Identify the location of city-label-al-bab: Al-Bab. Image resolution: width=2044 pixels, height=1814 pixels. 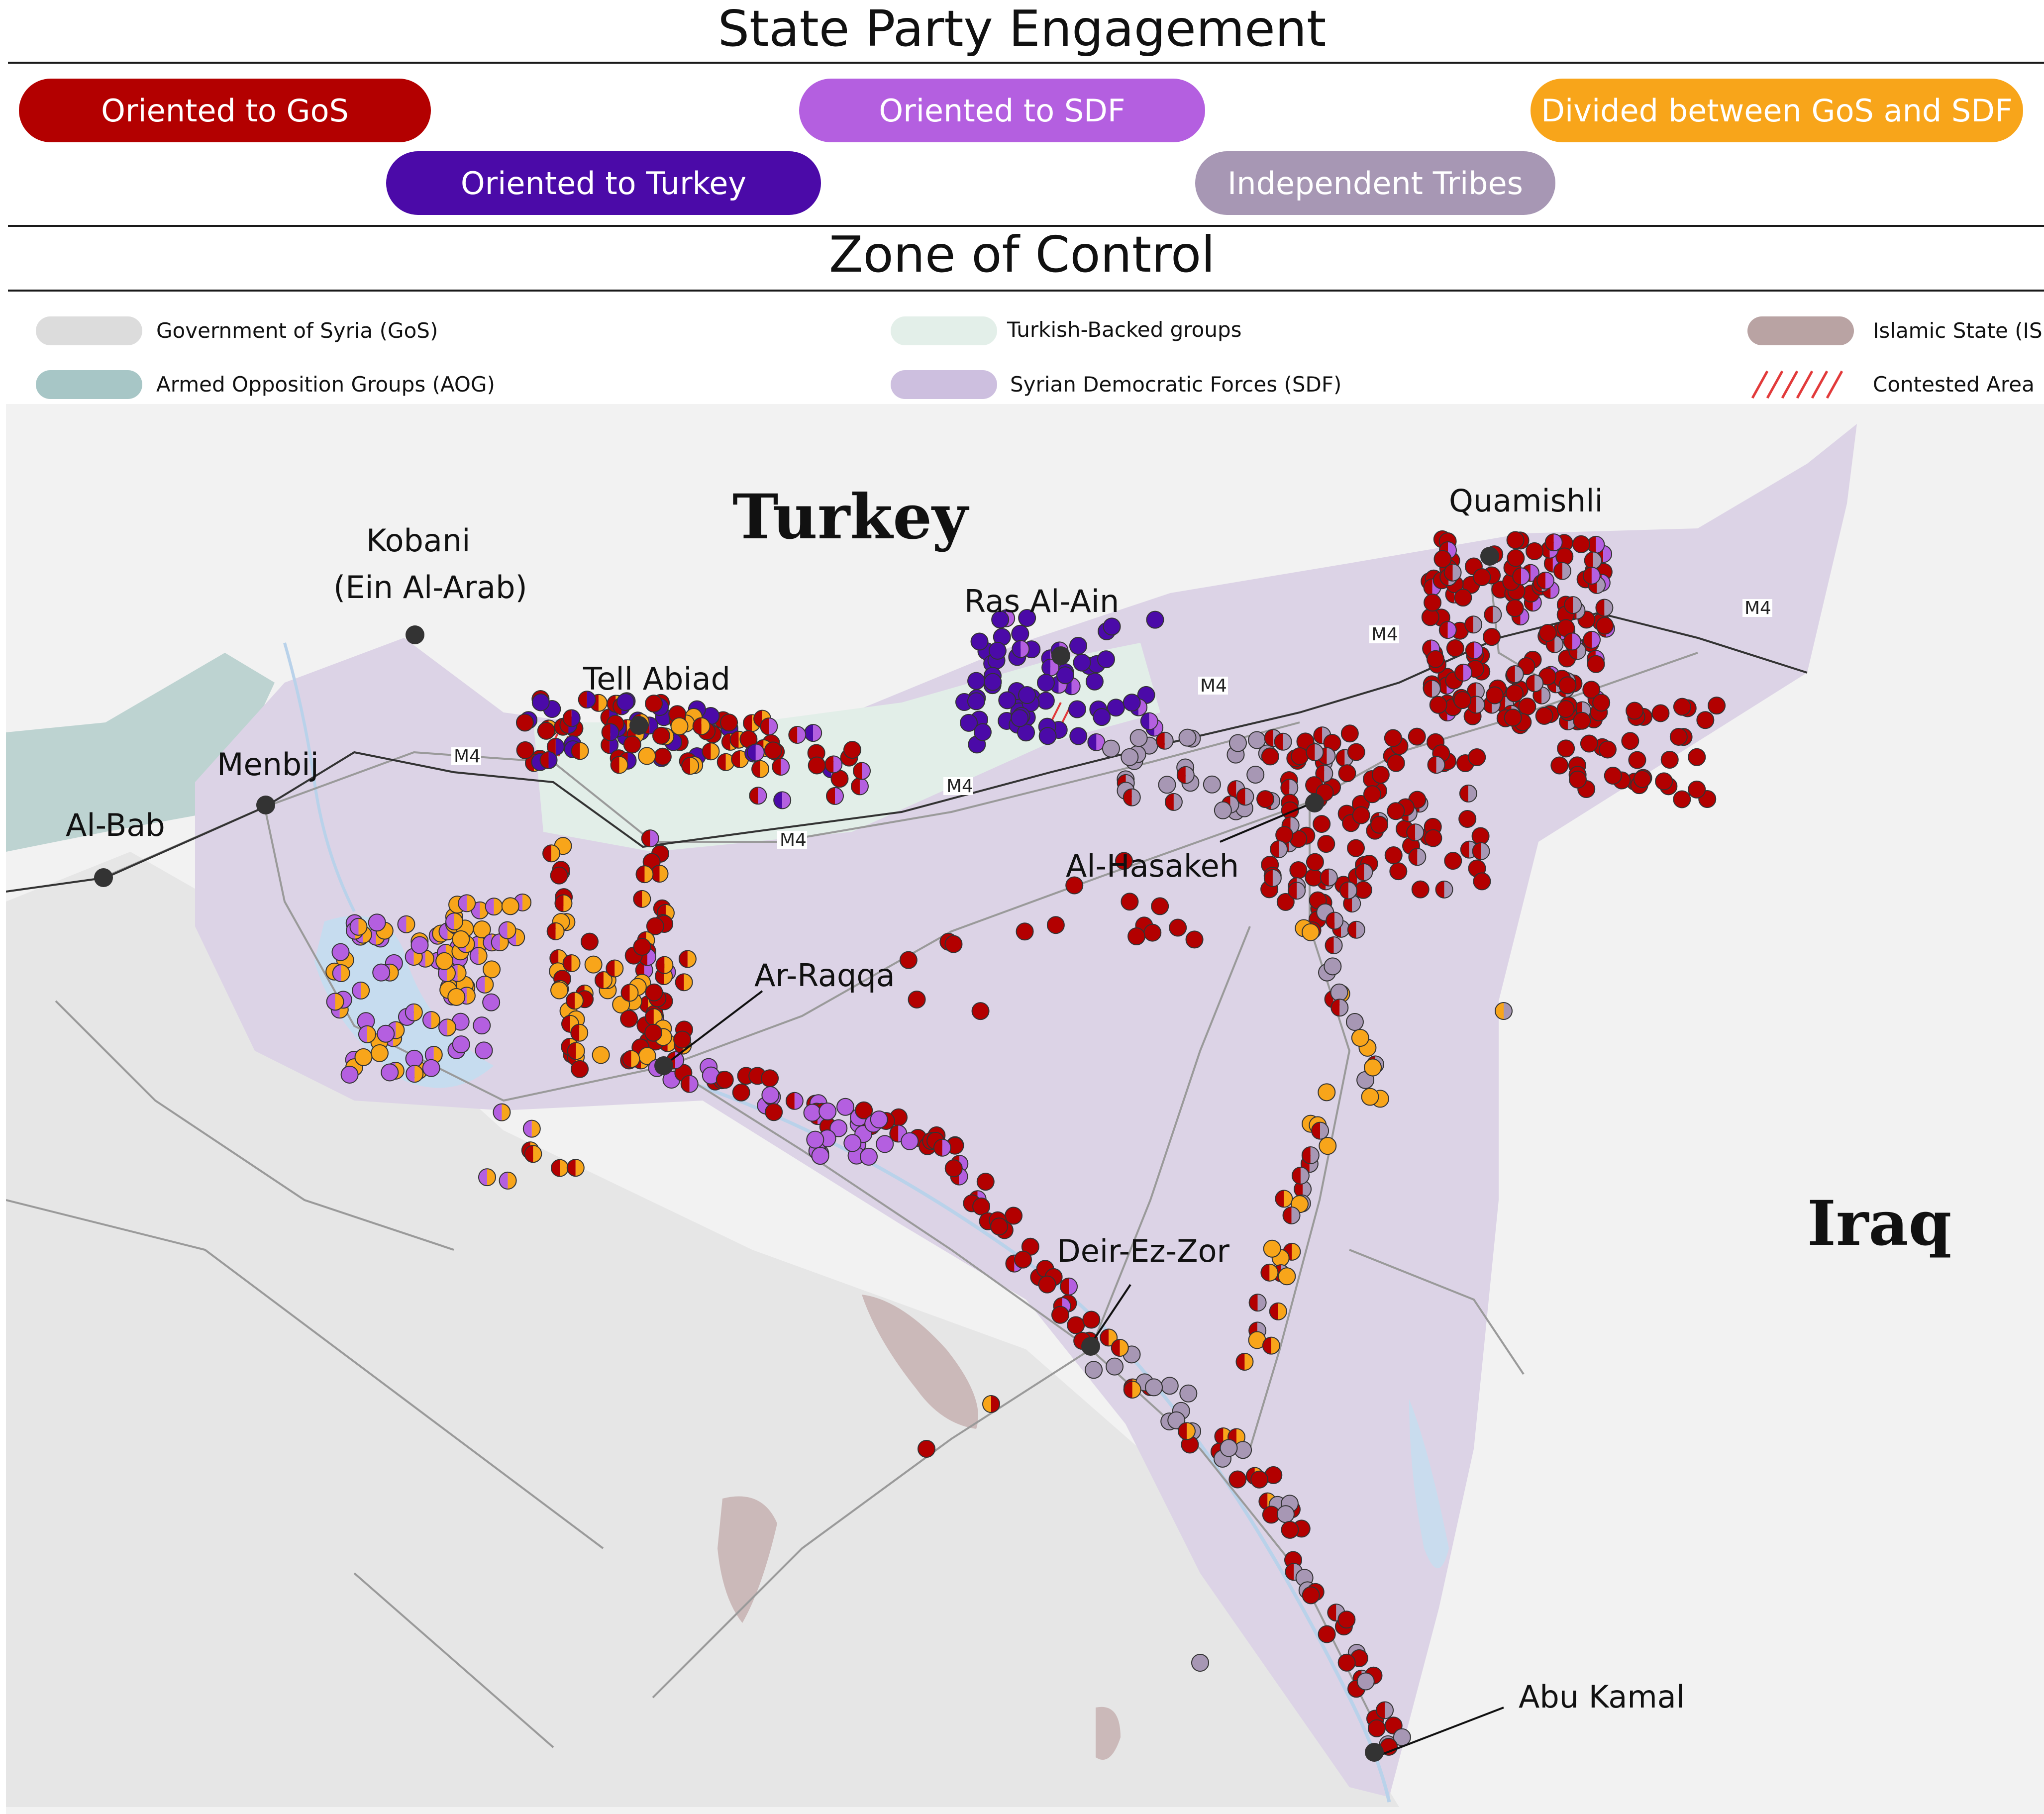
(115, 825).